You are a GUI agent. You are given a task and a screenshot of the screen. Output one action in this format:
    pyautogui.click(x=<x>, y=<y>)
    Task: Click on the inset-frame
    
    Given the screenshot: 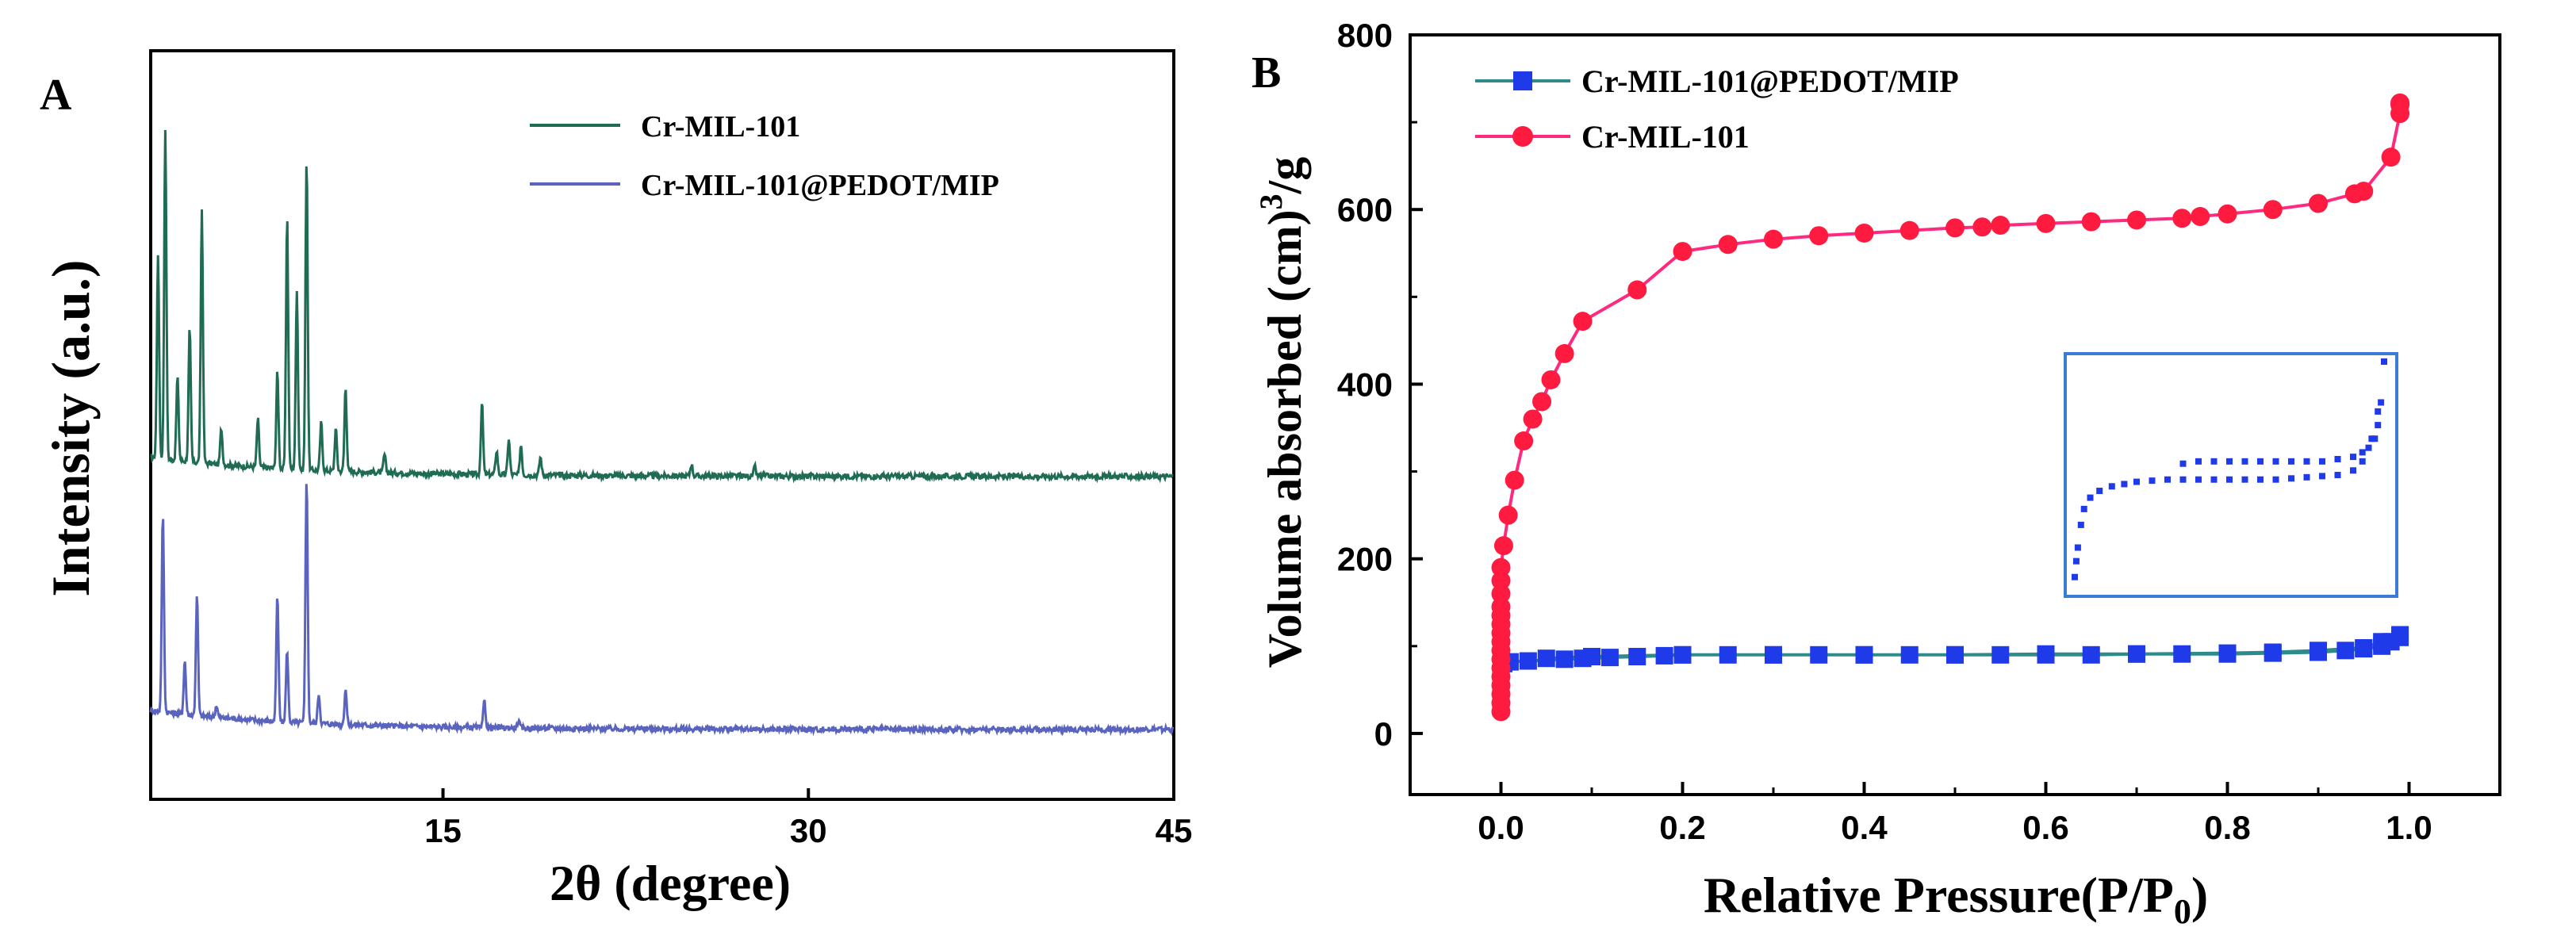 What is the action you would take?
    pyautogui.click(x=2231, y=475)
    